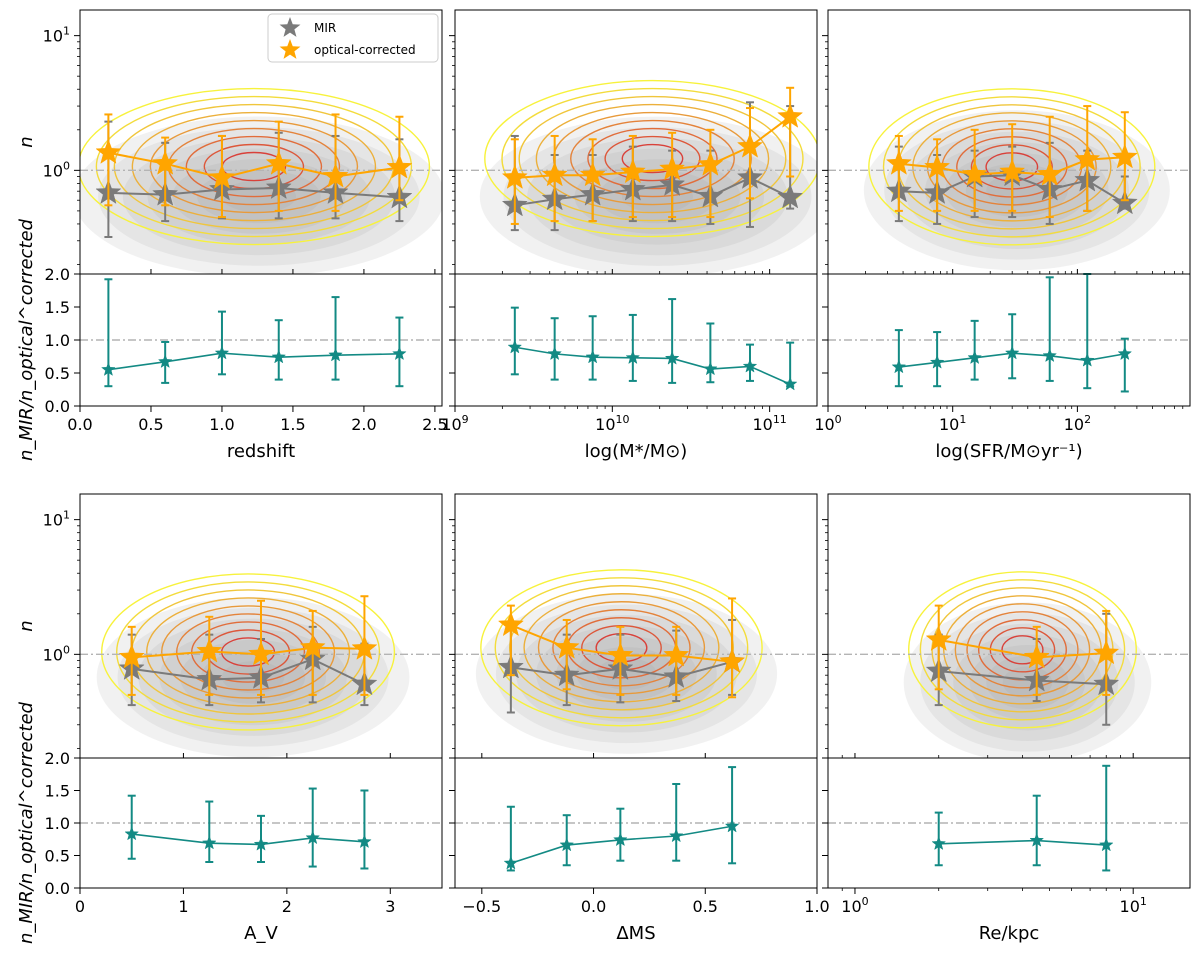 This screenshot has height=955, width=1200. What do you see at coordinates (80, 906) in the screenshot?
I see `x-tick-label: 0` at bounding box center [80, 906].